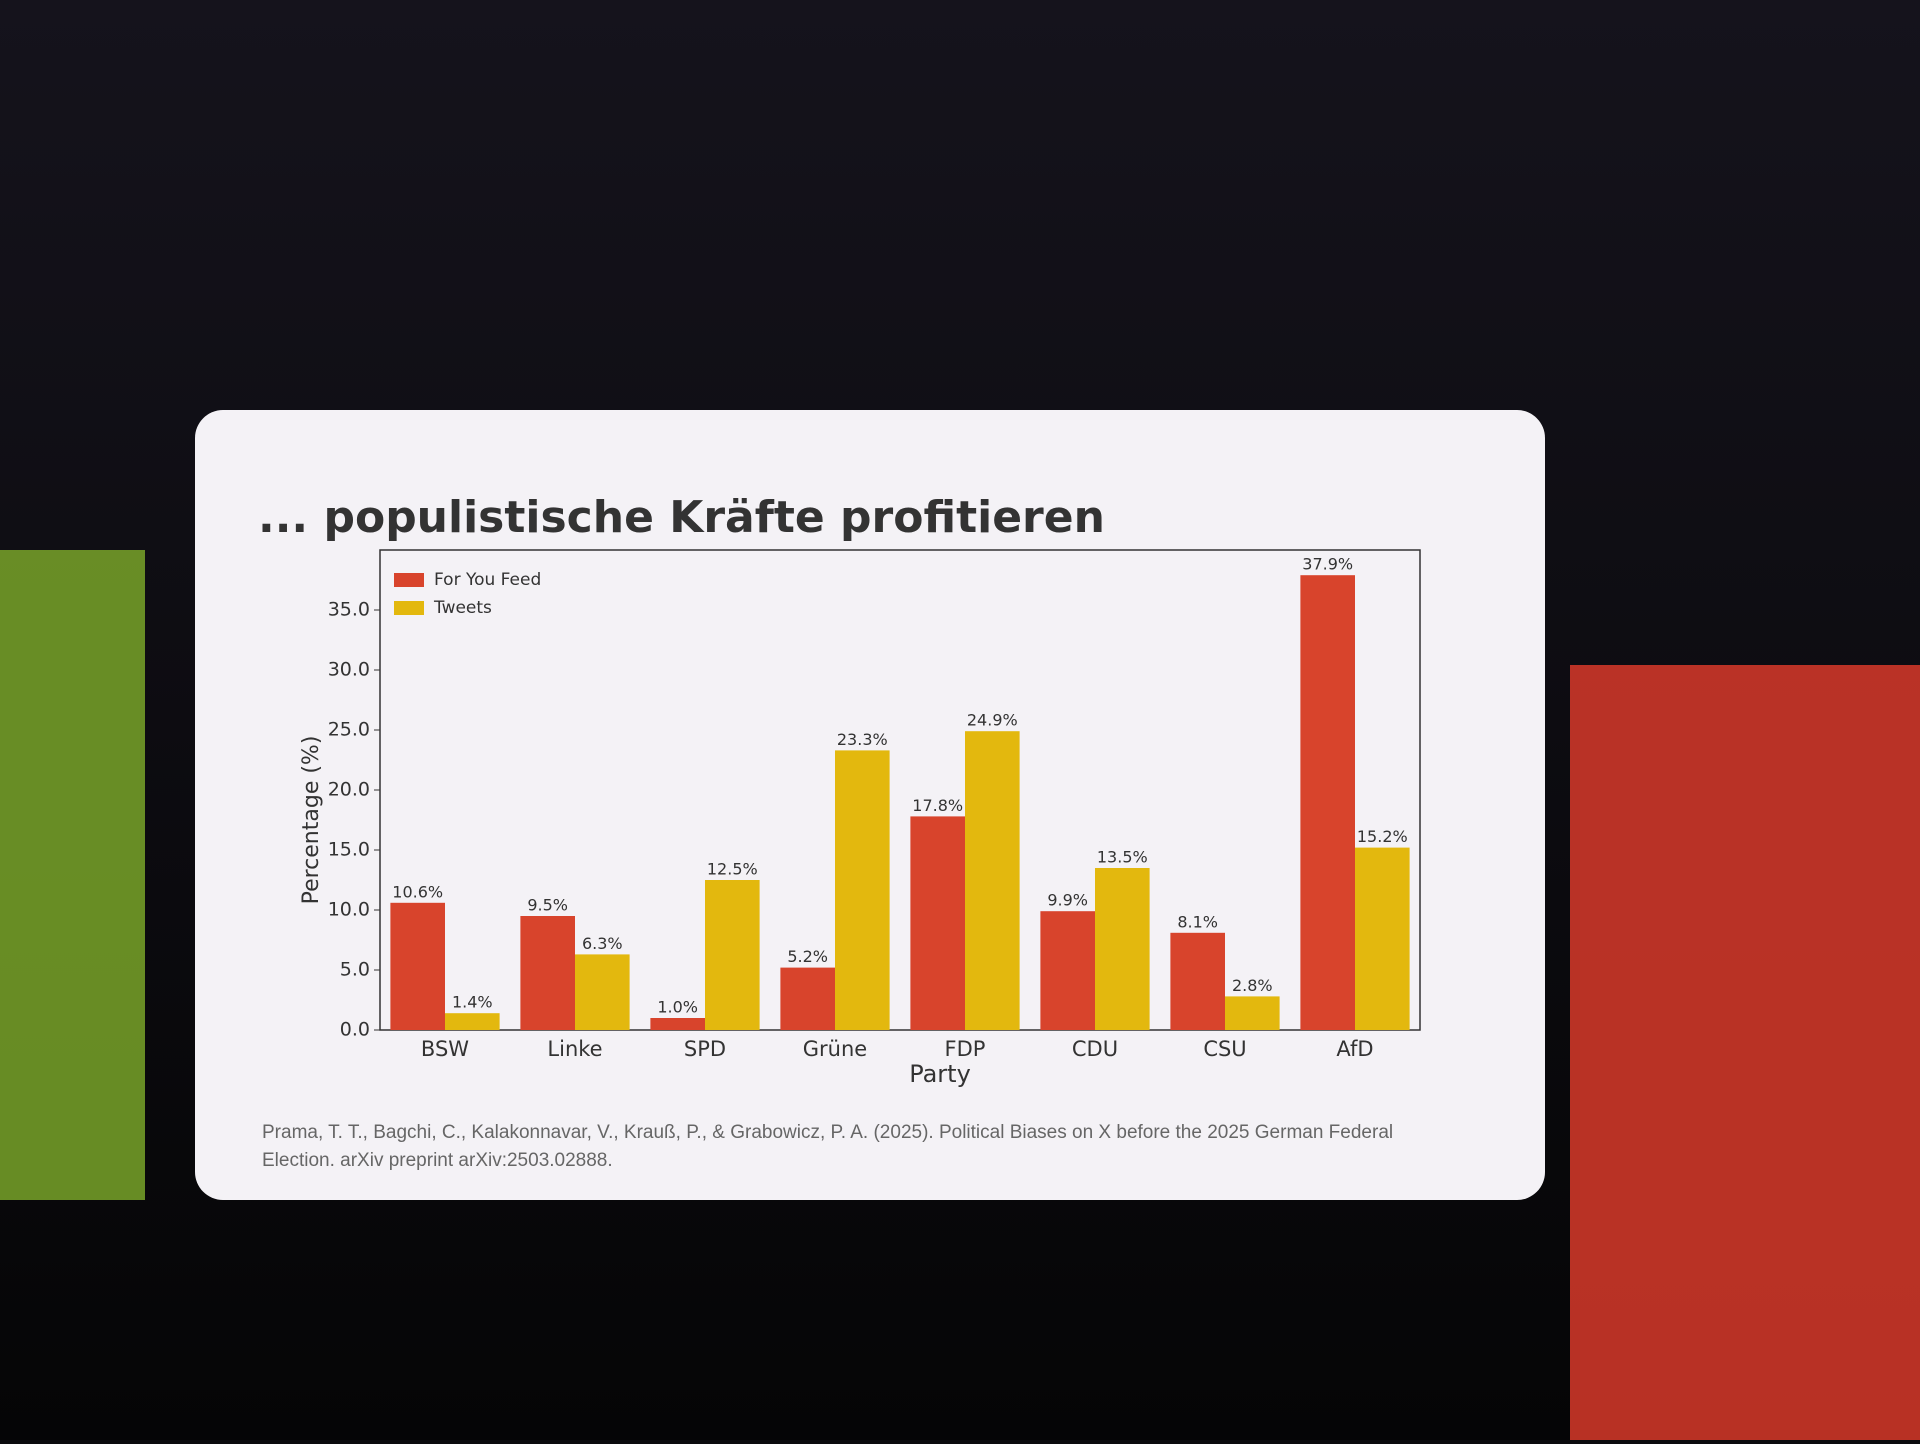 This screenshot has height=1444, width=1920. What do you see at coordinates (349, 910) in the screenshot?
I see `y-tick-label: 10.0` at bounding box center [349, 910].